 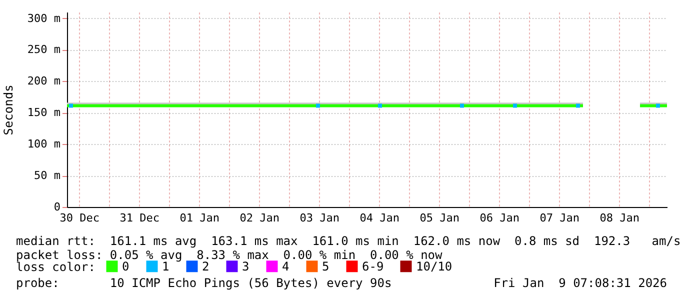 What do you see at coordinates (326, 266) in the screenshot?
I see `legend-label: 5` at bounding box center [326, 266].